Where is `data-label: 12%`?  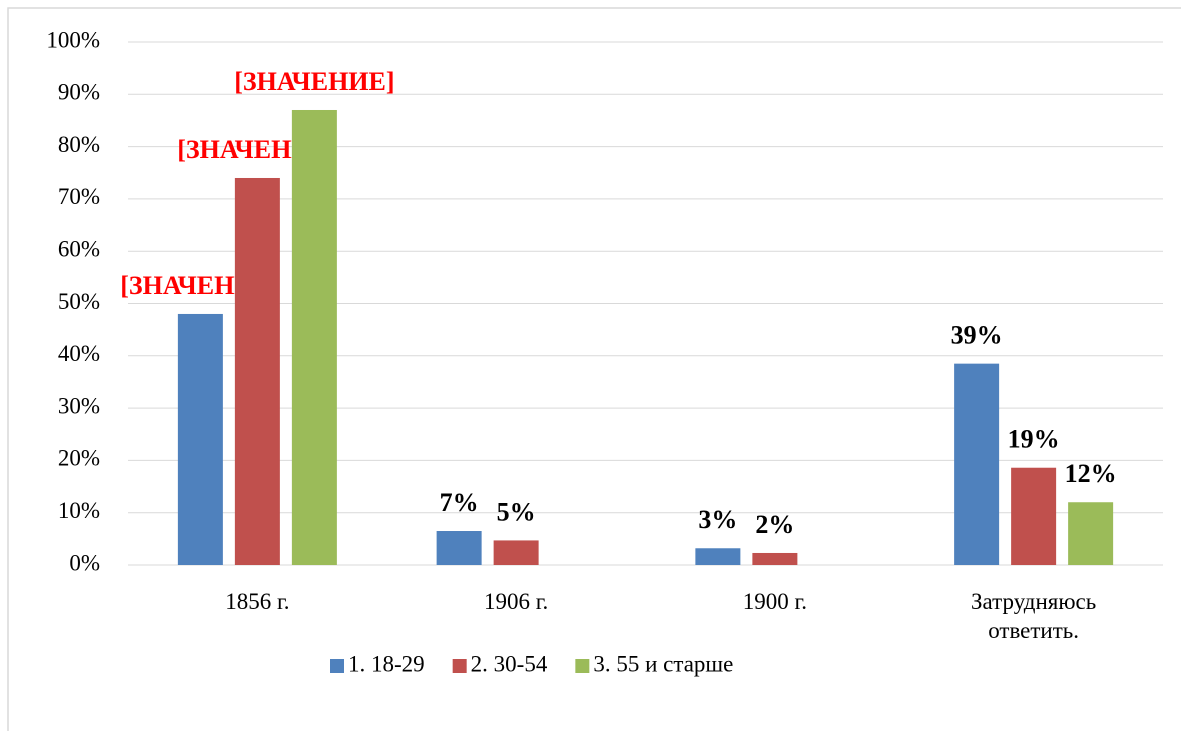
data-label: 12% is located at coordinates (1091, 473).